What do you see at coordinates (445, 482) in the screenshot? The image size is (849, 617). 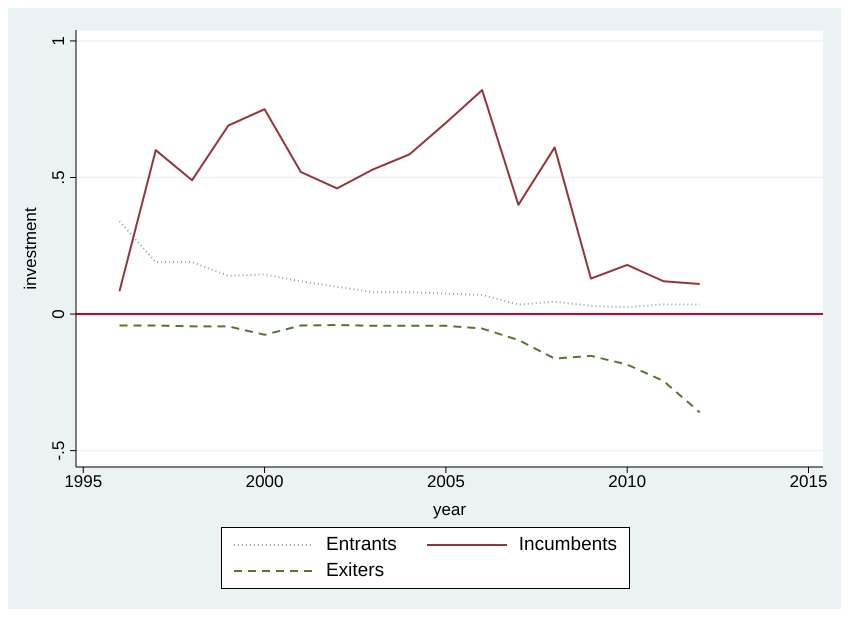 I see `x-tick-label: 2005` at bounding box center [445, 482].